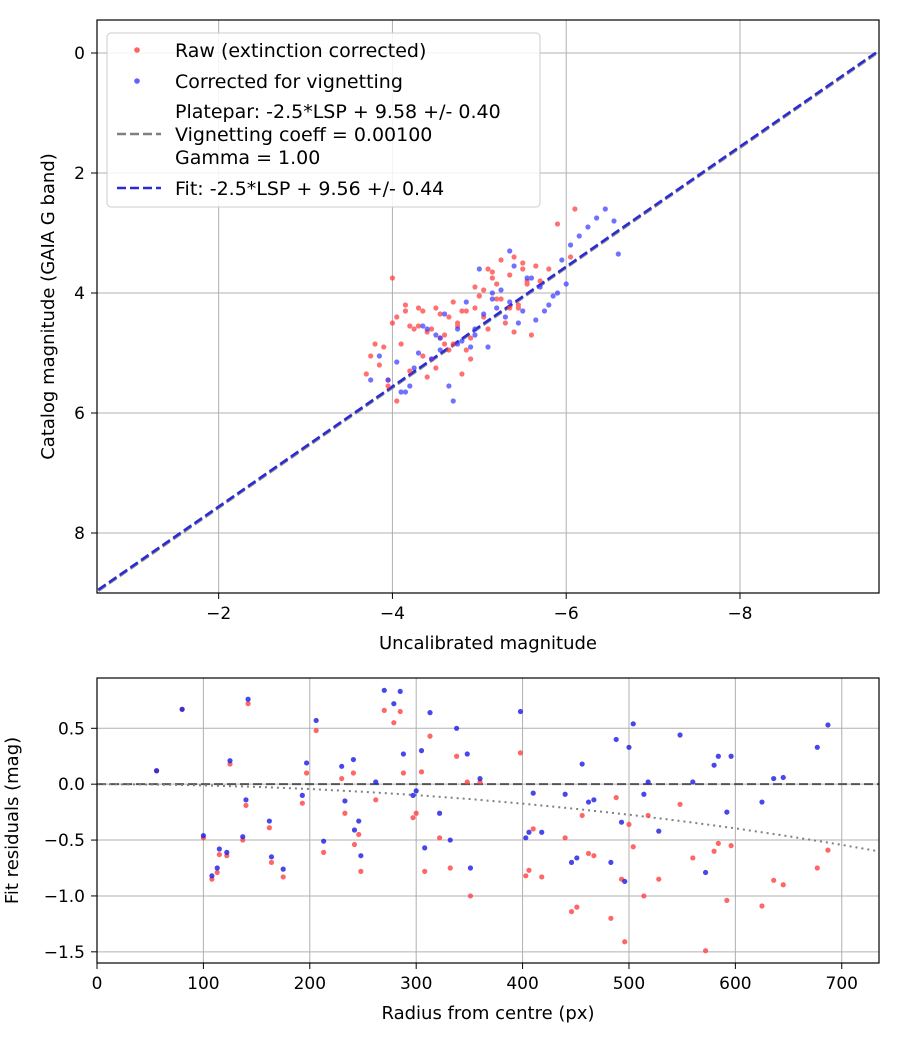 The height and width of the screenshot is (1050, 900). Describe the element at coordinates (12, 820) in the screenshot. I see `y-axis-label: Fit residuals (mag)` at that location.